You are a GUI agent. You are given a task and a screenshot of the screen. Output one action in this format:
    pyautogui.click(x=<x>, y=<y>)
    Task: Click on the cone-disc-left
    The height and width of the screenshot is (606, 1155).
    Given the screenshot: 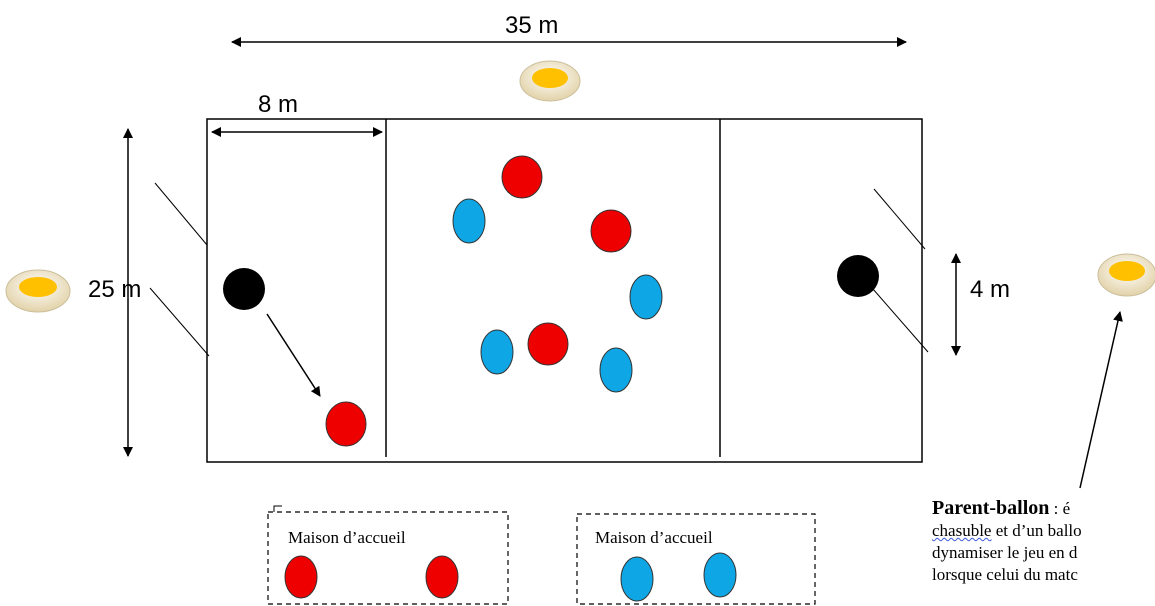 What is the action you would take?
    pyautogui.click(x=38, y=291)
    